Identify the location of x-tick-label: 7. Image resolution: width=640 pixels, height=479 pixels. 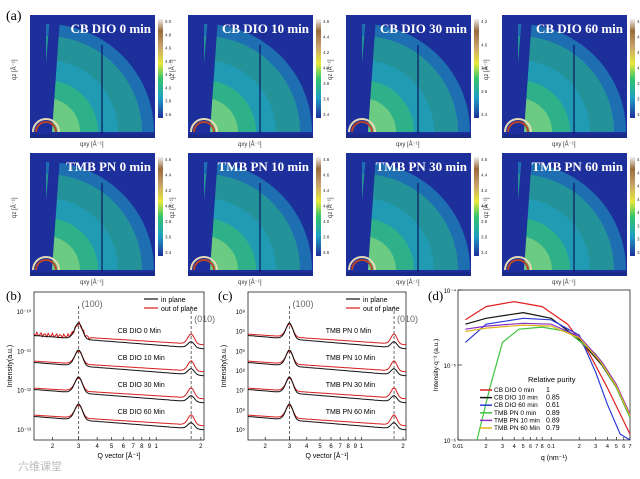
(341, 447).